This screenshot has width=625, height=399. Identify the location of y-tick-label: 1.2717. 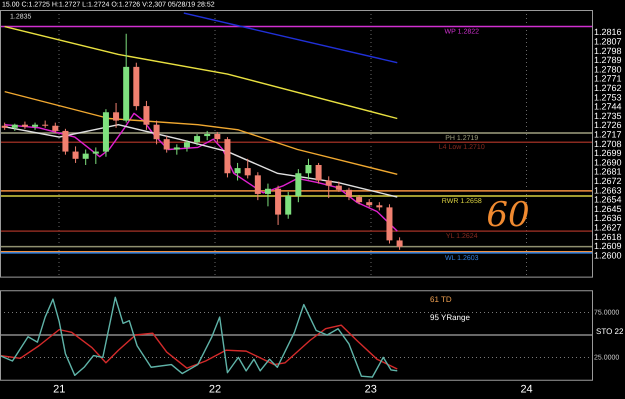
(608, 135).